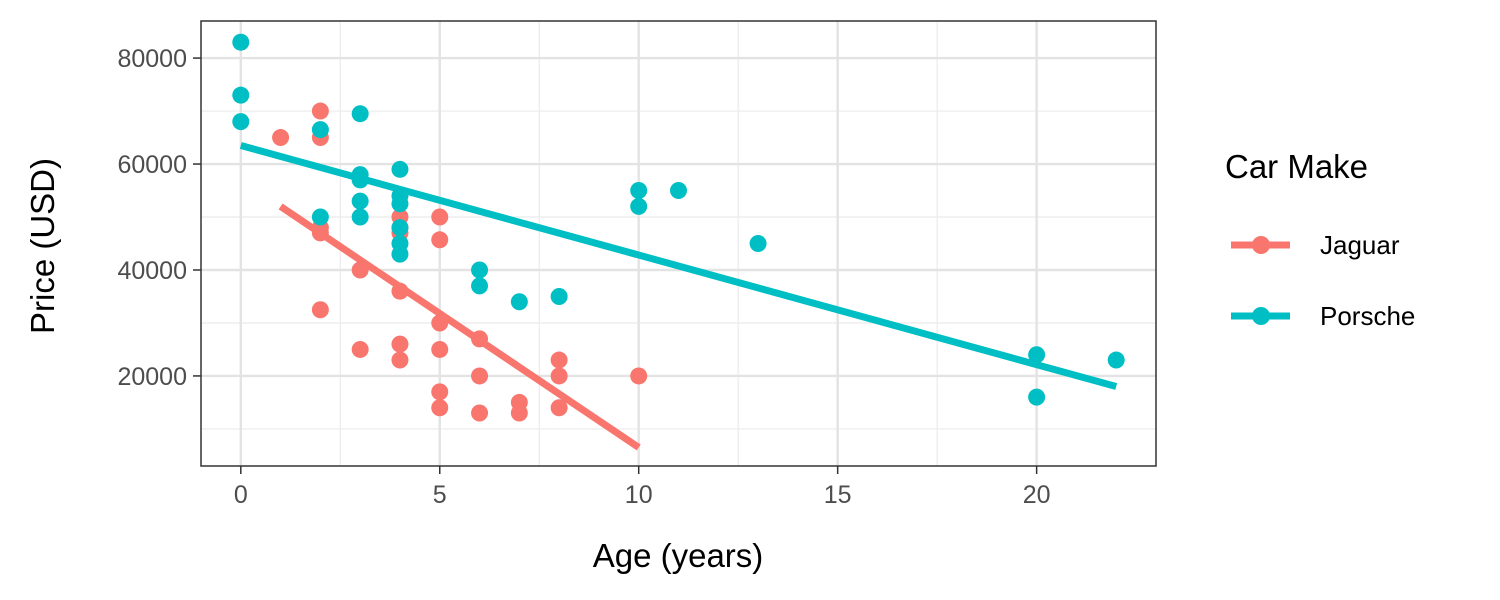 Image resolution: width=1500 pixels, height=600 pixels. What do you see at coordinates (639, 495) in the screenshot?
I see `x-tick-label: 10` at bounding box center [639, 495].